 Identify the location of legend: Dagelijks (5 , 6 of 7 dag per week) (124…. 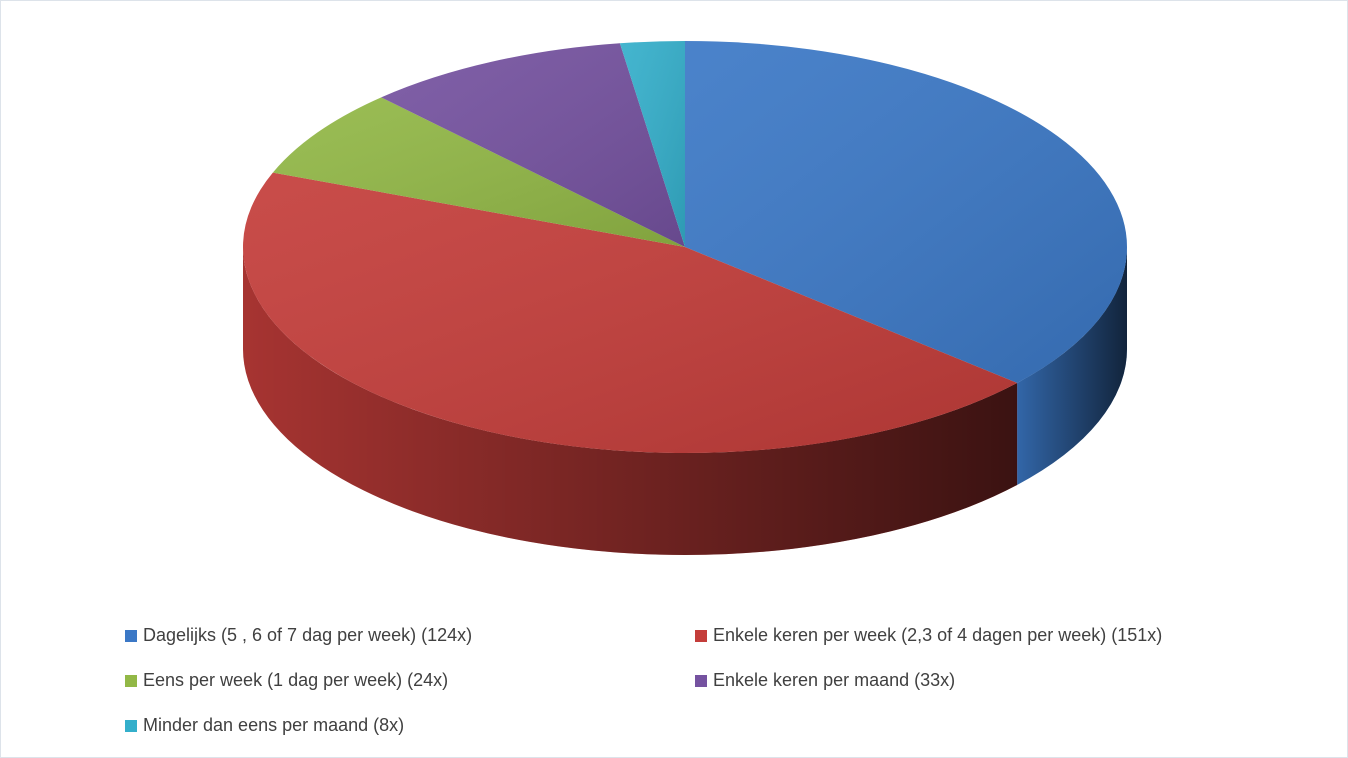
(643, 680).